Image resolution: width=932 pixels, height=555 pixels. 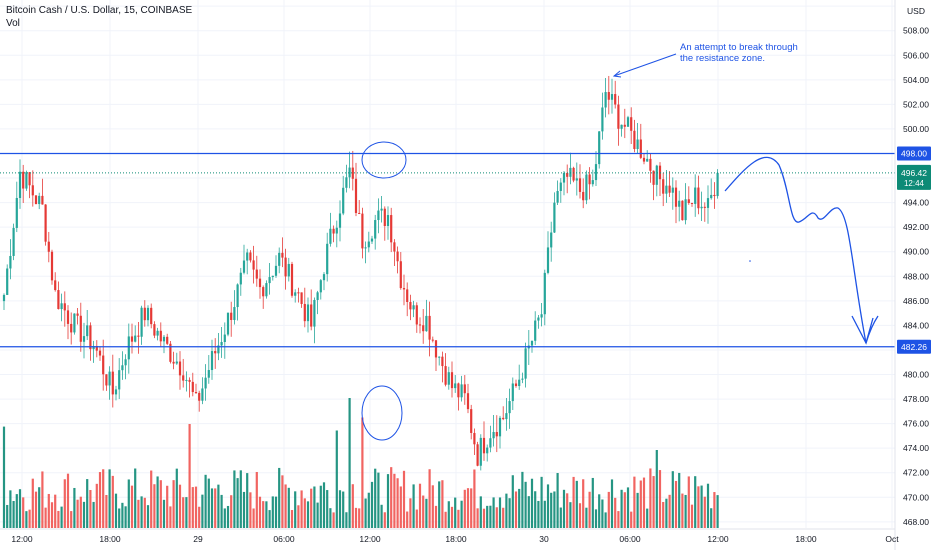 I want to click on symbol-title: Bitcoin Cash / U.S. Dollar, 15, COINBASE, so click(x=99, y=10).